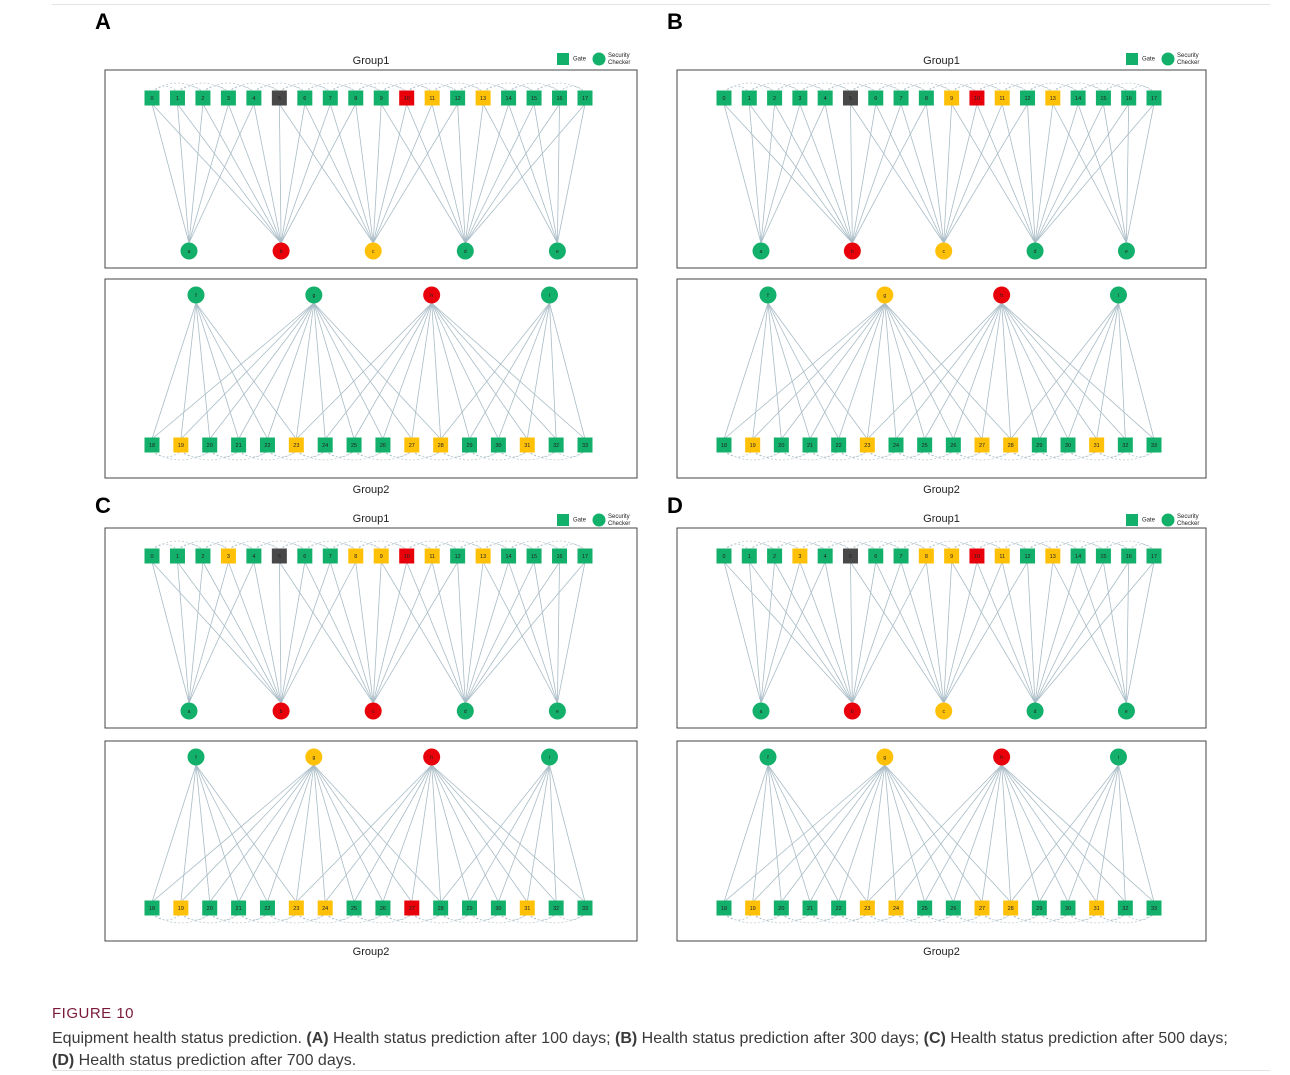 The height and width of the screenshot is (1075, 1290). I want to click on checker-id: i, so click(549, 758).